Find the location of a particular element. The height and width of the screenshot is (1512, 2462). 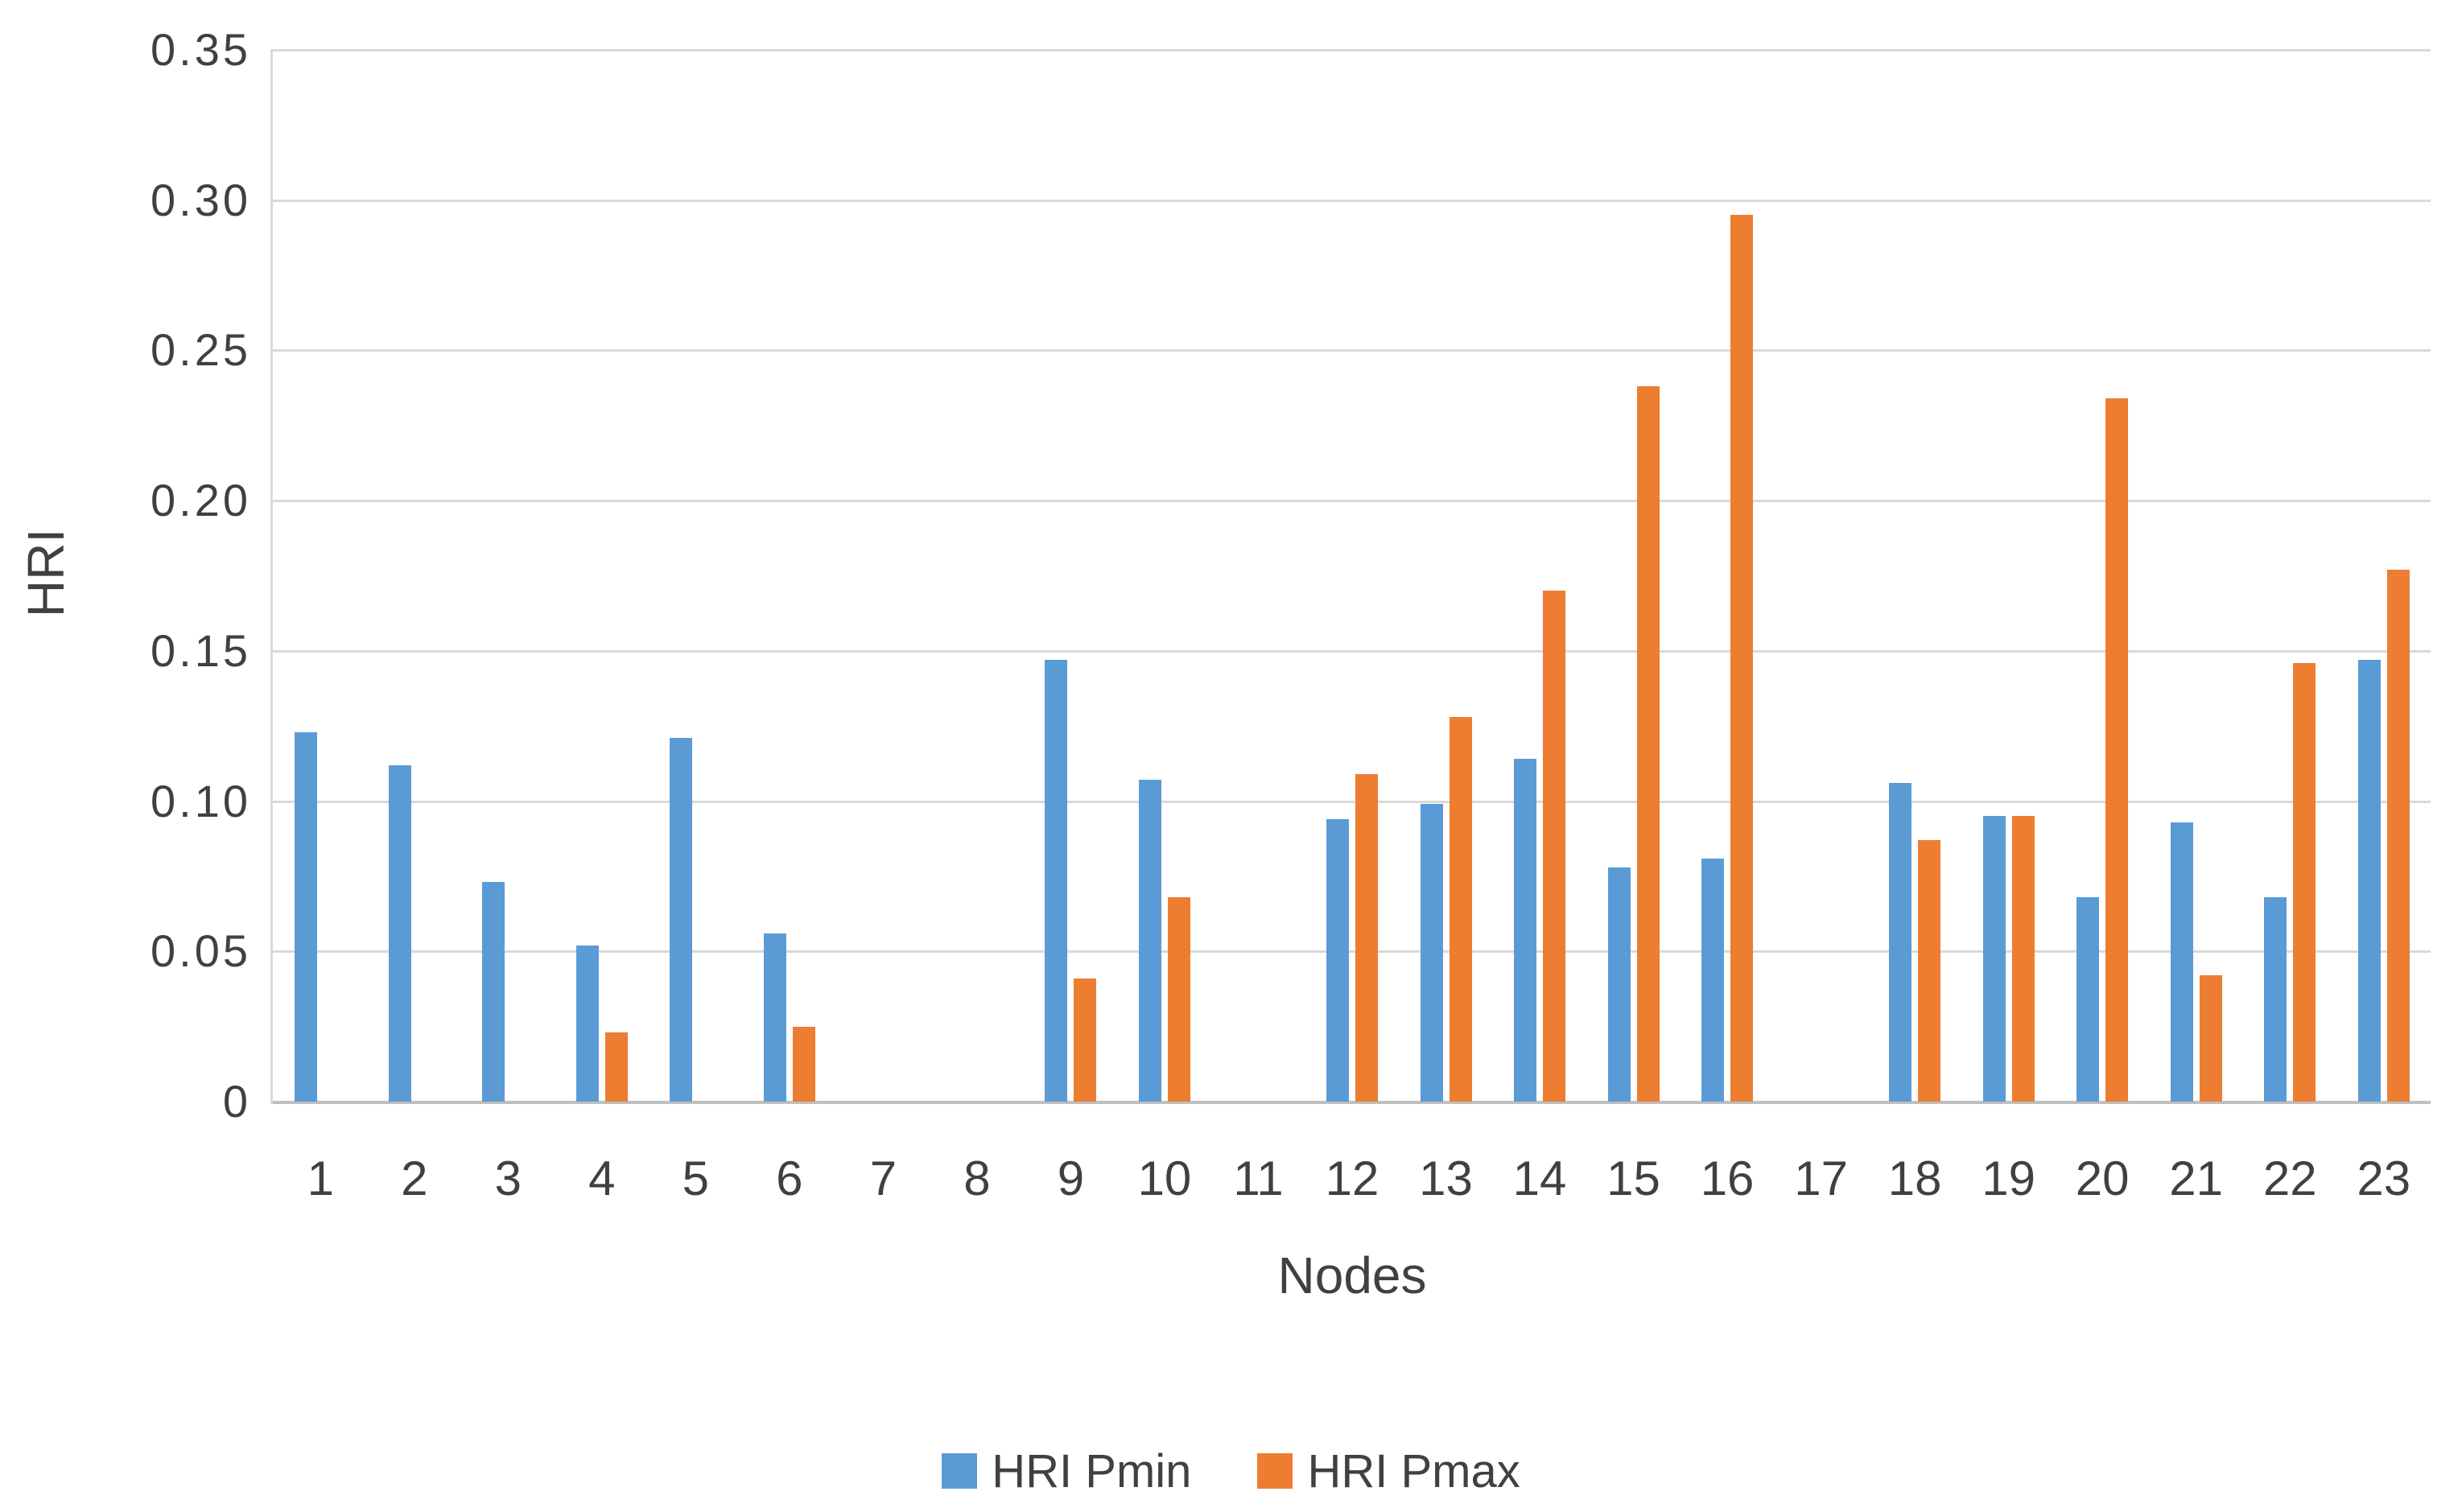

x-tick-label: 9 is located at coordinates (1071, 1178).